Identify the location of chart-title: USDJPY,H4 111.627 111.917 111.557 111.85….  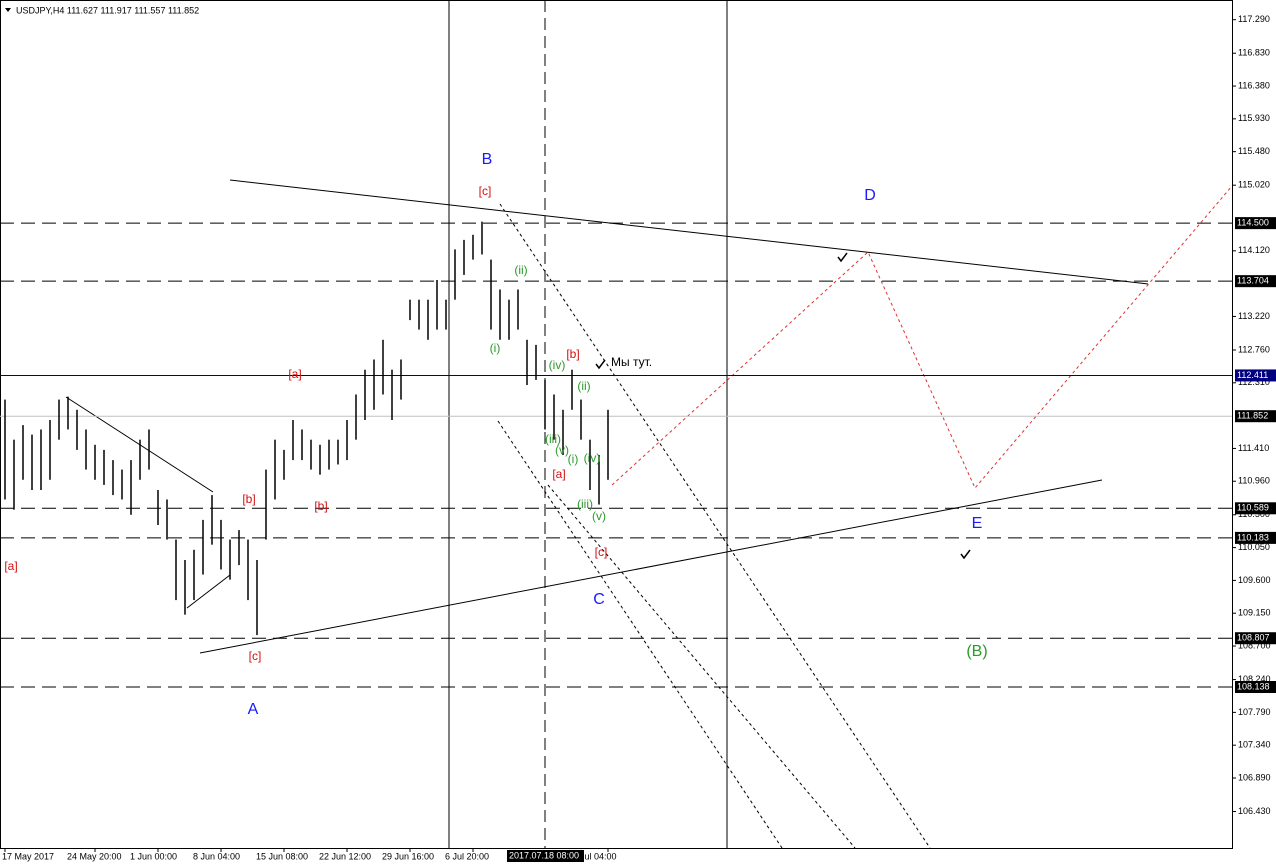
(107, 10).